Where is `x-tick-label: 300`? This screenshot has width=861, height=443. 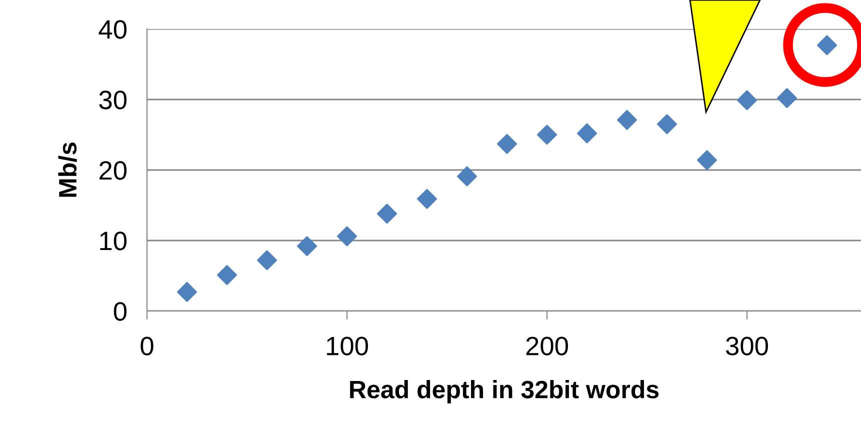 x-tick-label: 300 is located at coordinates (747, 346).